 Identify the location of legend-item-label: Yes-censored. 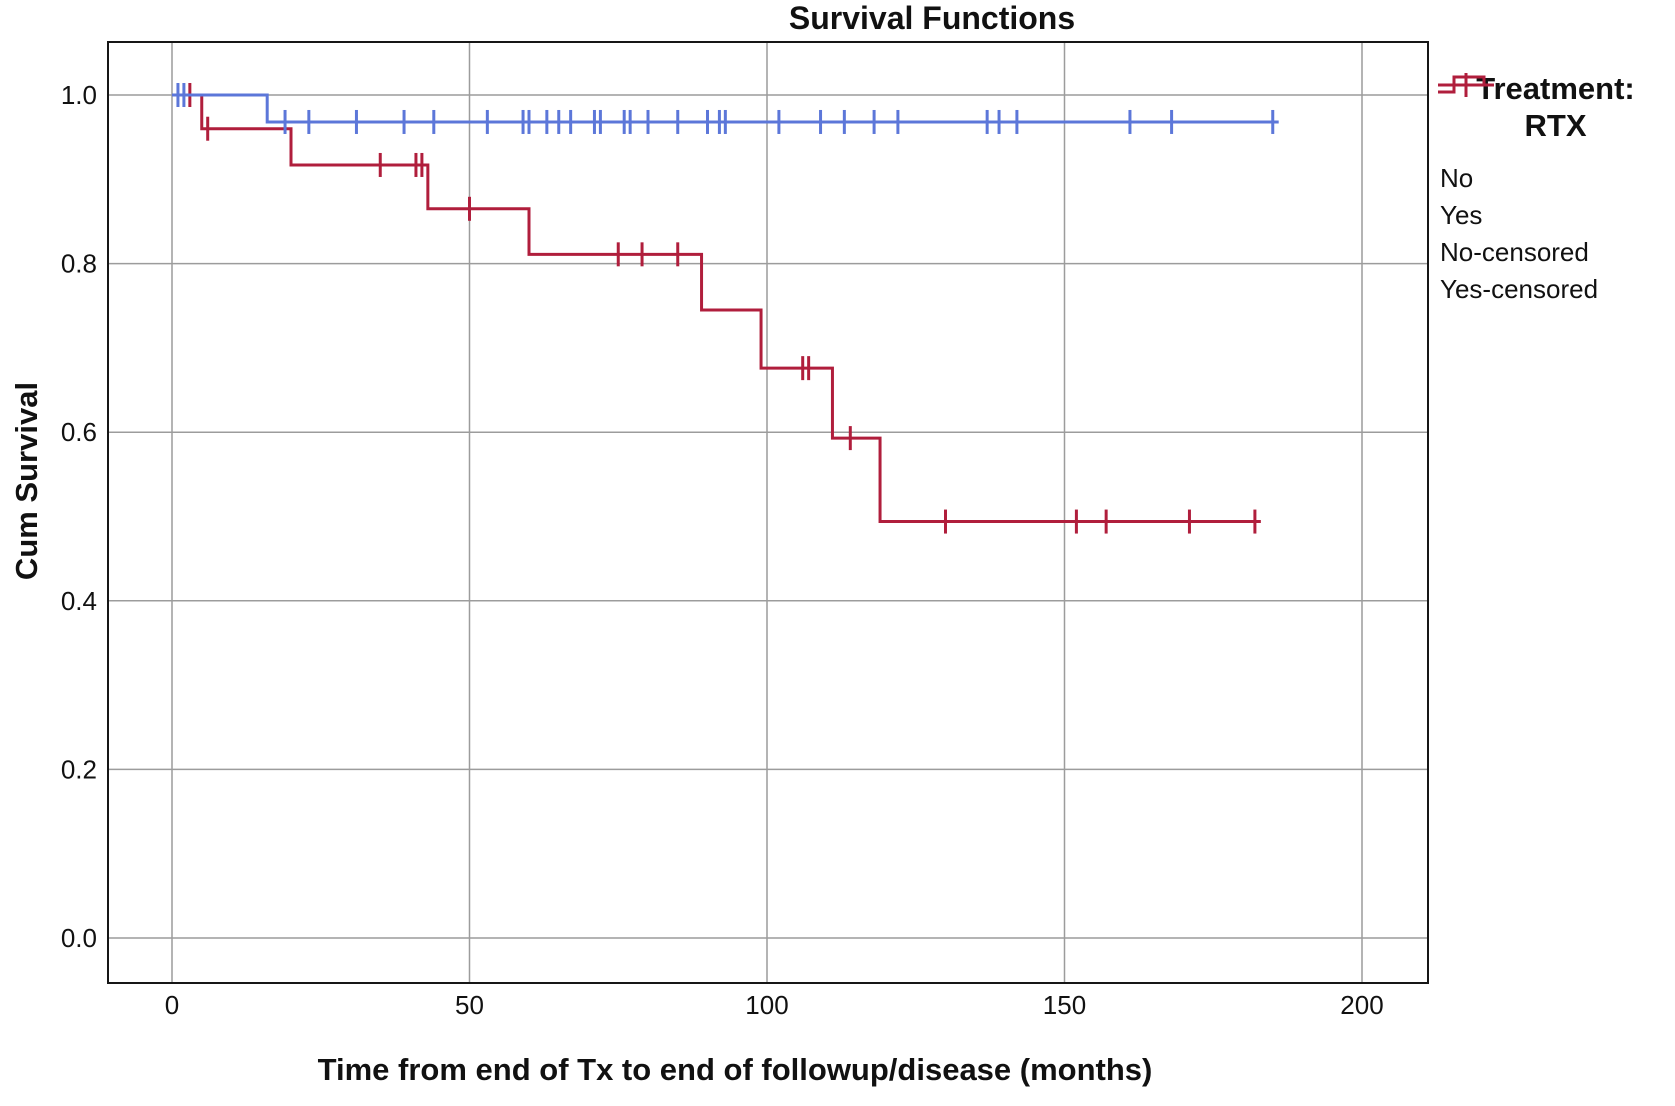
(1519, 289).